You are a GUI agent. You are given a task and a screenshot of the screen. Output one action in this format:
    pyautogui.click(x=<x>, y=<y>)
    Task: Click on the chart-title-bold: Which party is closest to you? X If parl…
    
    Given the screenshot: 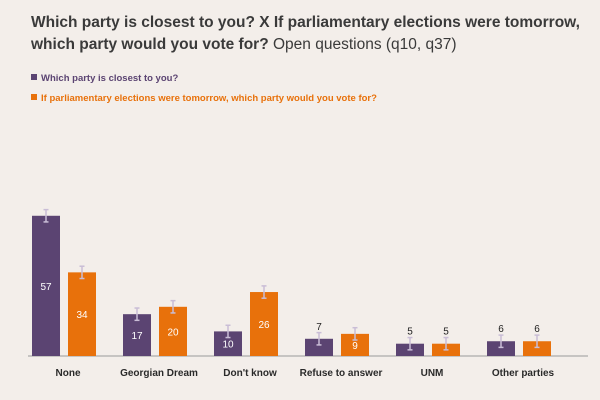 What is the action you would take?
    pyautogui.click(x=305, y=33)
    